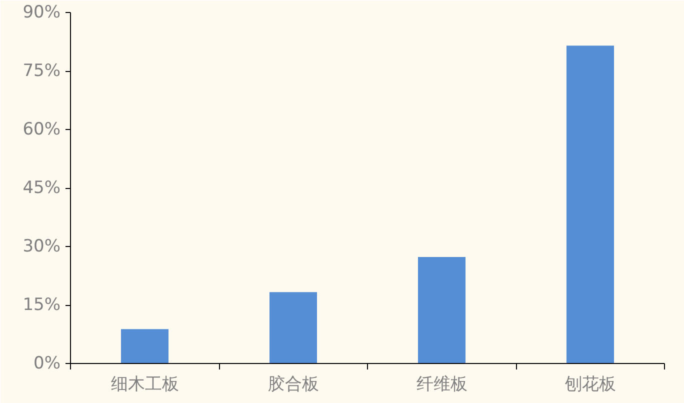 The image size is (684, 403). I want to click on x-tick-label: 胶合板, so click(293, 384).